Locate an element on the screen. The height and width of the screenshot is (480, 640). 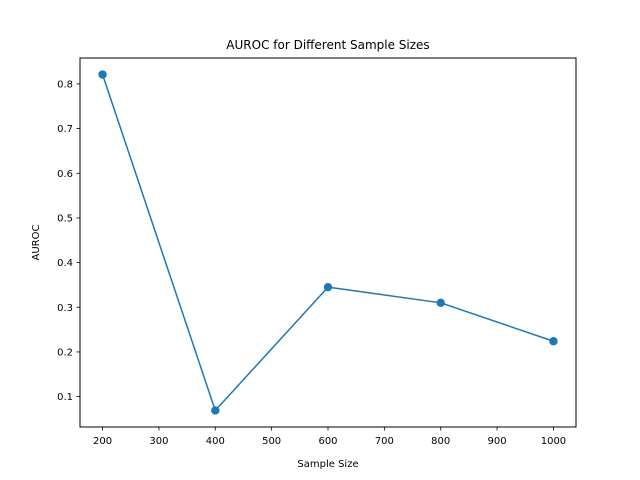
y-tick-label: 0.3 is located at coordinates (65, 308).